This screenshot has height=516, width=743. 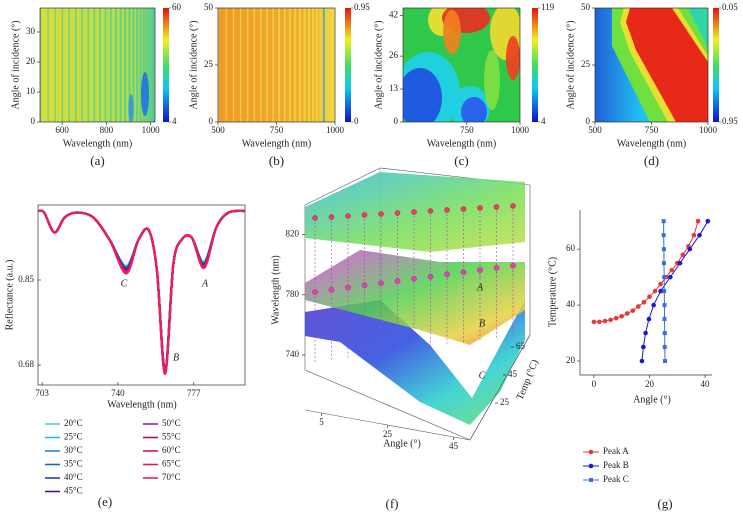 What do you see at coordinates (548, 7) in the screenshot?
I see `colorbar-label: 119` at bounding box center [548, 7].